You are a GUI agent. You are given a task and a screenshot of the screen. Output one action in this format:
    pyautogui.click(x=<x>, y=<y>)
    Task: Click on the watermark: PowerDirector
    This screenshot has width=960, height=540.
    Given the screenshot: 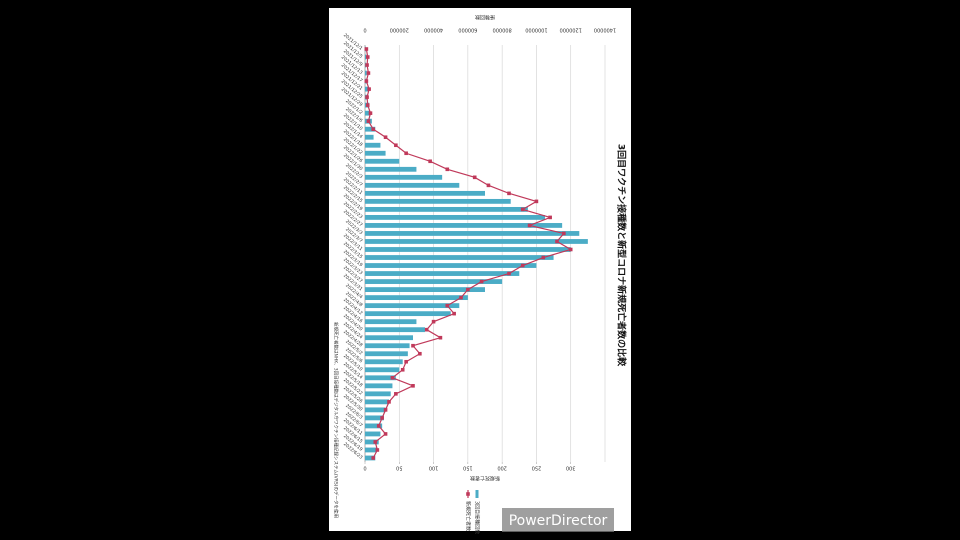 What is the action you would take?
    pyautogui.click(x=558, y=521)
    